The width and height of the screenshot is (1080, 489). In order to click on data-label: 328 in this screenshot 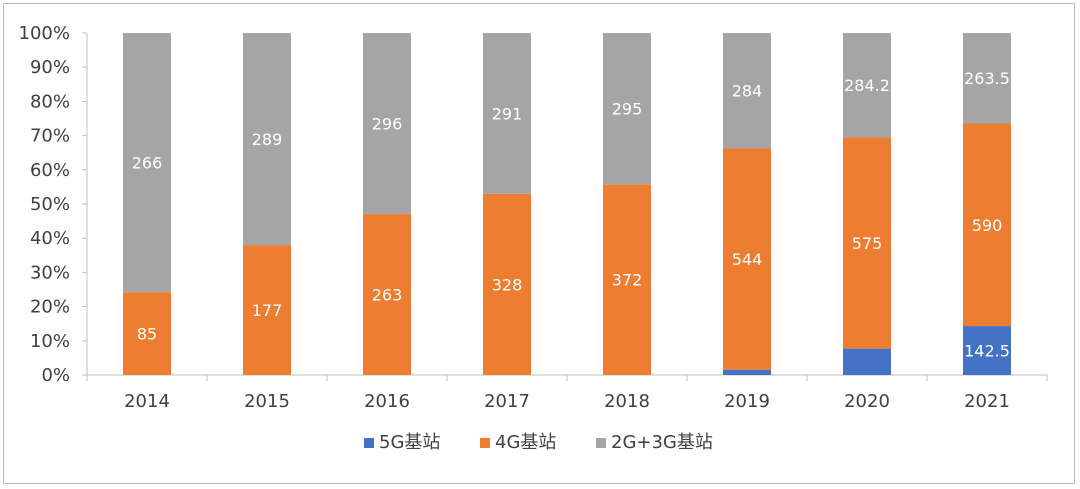, I will do `click(507, 284)`.